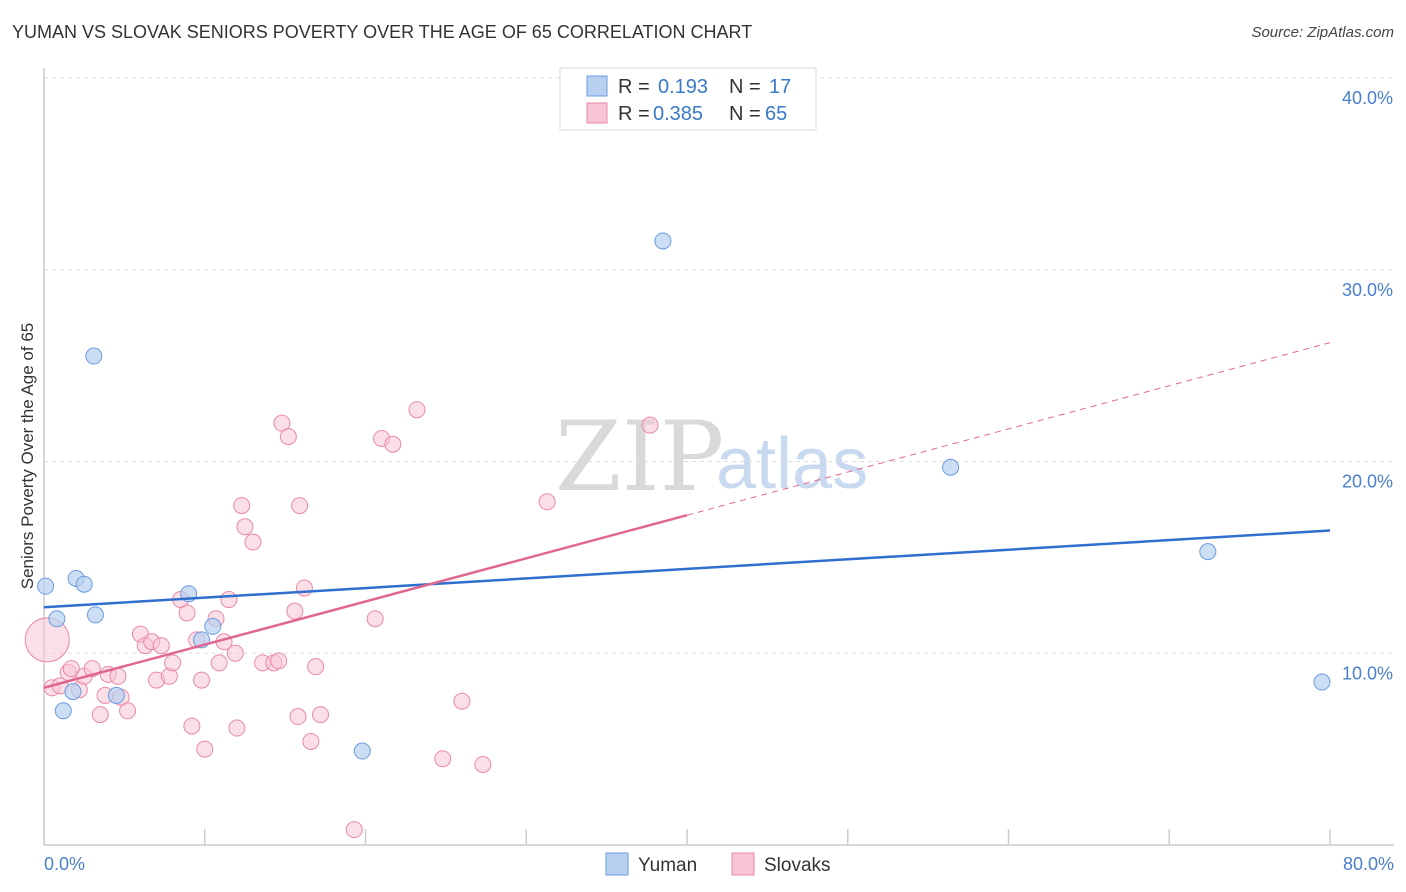  What do you see at coordinates (1367, 290) in the screenshot?
I see `y-tick-label: 30.0%` at bounding box center [1367, 290].